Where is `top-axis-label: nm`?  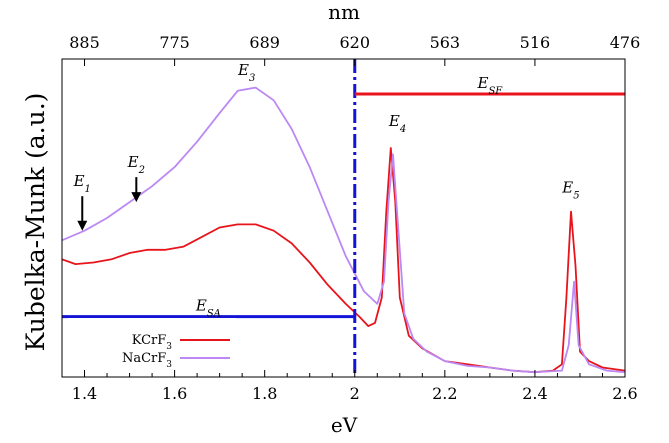 top-axis-label: nm is located at coordinates (344, 12).